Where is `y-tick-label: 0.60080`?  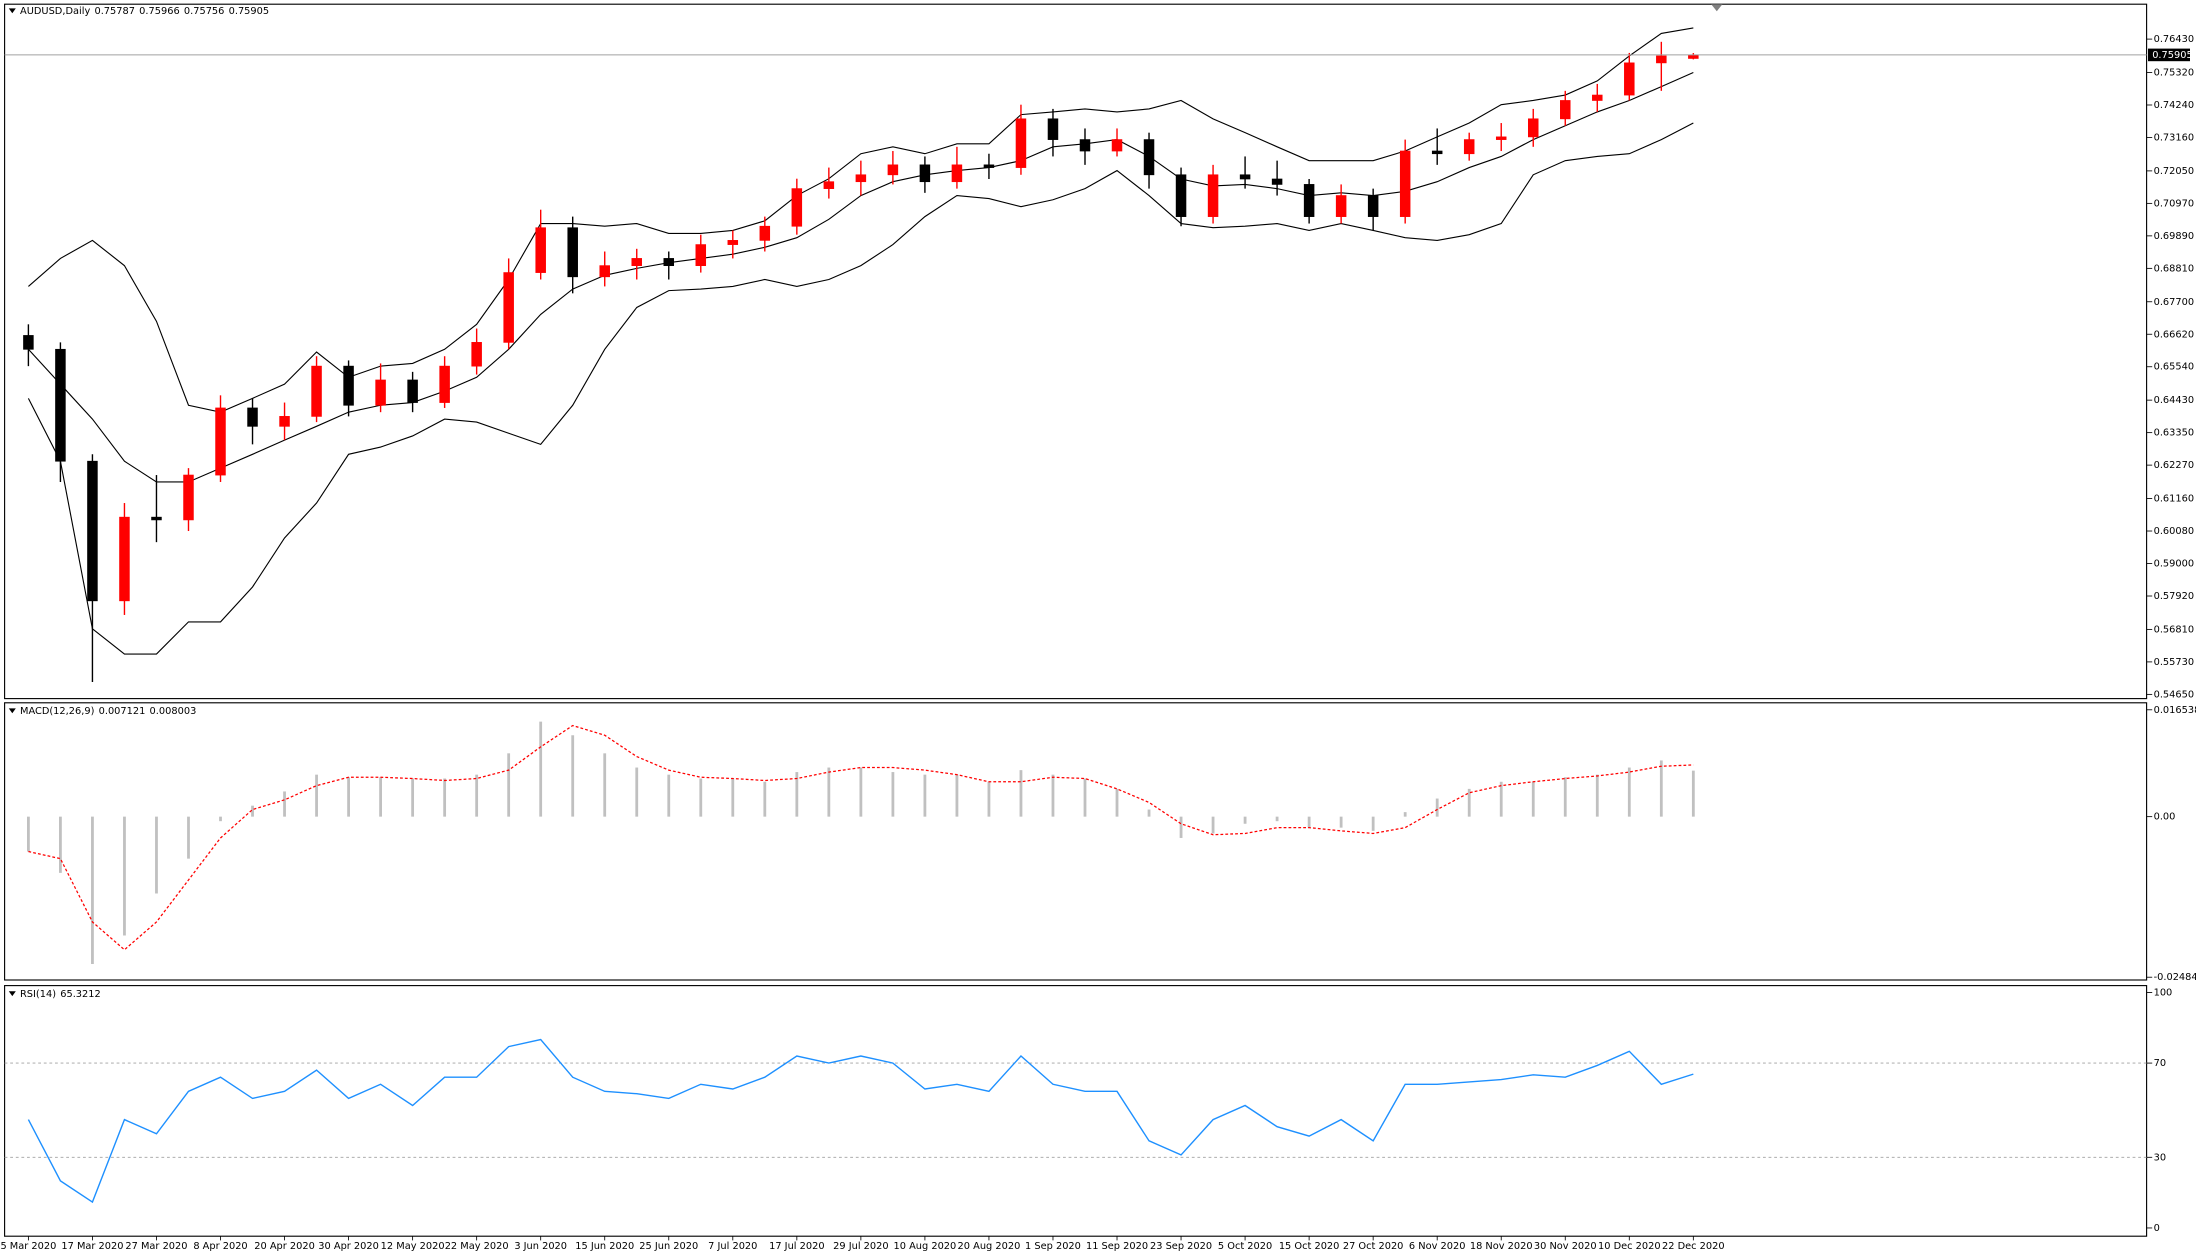
y-tick-label: 0.60080 is located at coordinates (2174, 531).